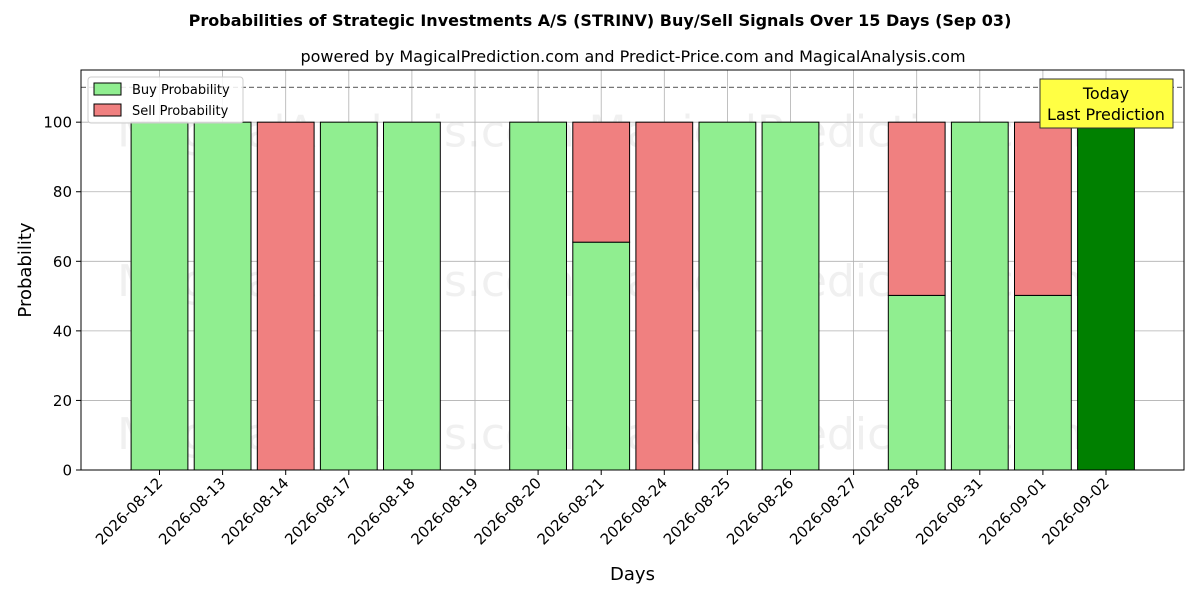  I want to click on y-axis-label: Probability, so click(25, 269).